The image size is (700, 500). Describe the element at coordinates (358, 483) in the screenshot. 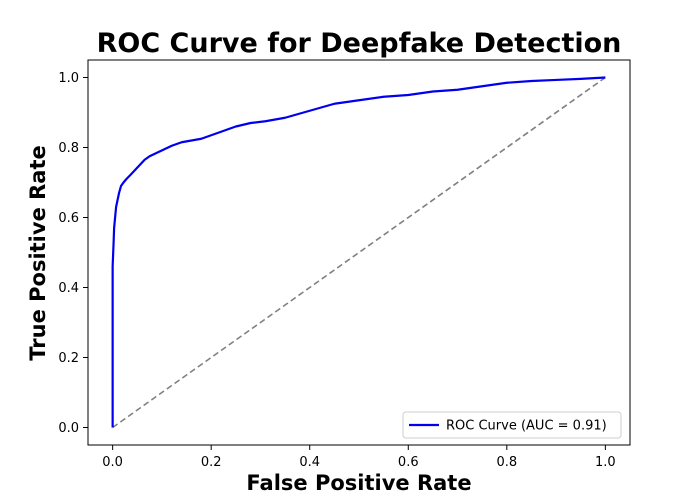

I see `x-axis-title: False Positive Rate` at that location.